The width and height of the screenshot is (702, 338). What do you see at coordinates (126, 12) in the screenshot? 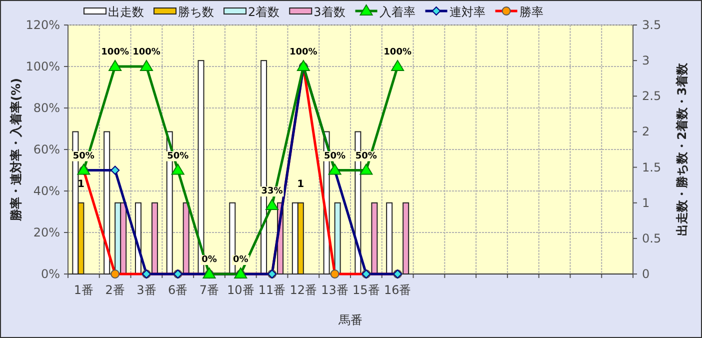
I see `legend-label: 出走数` at bounding box center [126, 12].